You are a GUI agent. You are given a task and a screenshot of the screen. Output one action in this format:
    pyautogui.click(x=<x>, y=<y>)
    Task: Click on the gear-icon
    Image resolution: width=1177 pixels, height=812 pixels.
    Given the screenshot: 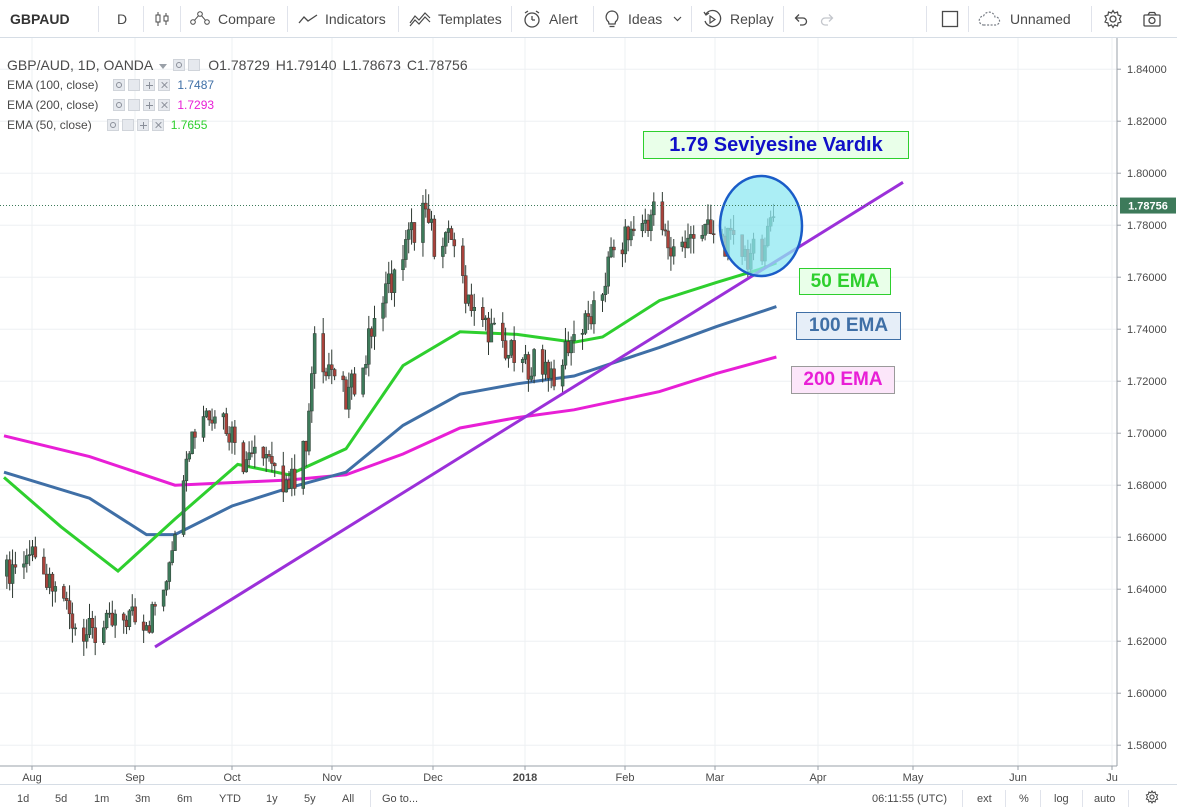 What is the action you would take?
    pyautogui.click(x=1113, y=19)
    